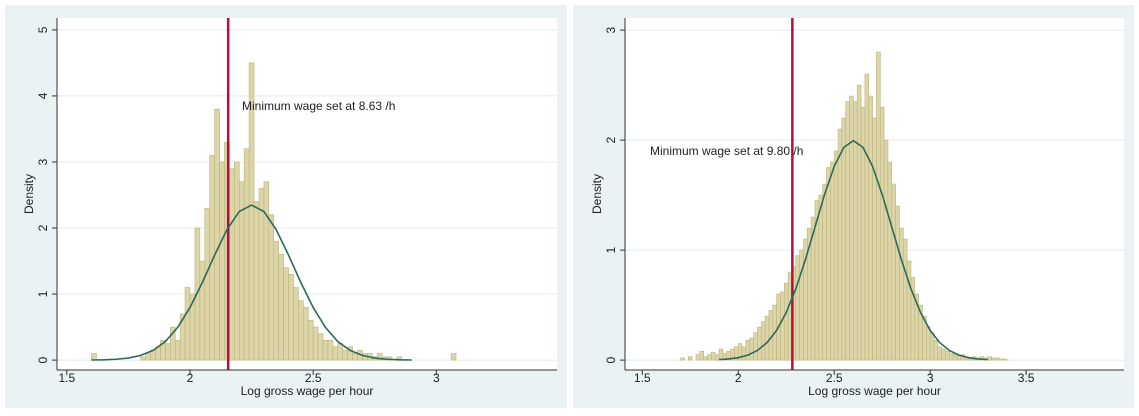 The height and width of the screenshot is (416, 1139). Describe the element at coordinates (43, 29) in the screenshot. I see `y-tick-label: 5` at that location.